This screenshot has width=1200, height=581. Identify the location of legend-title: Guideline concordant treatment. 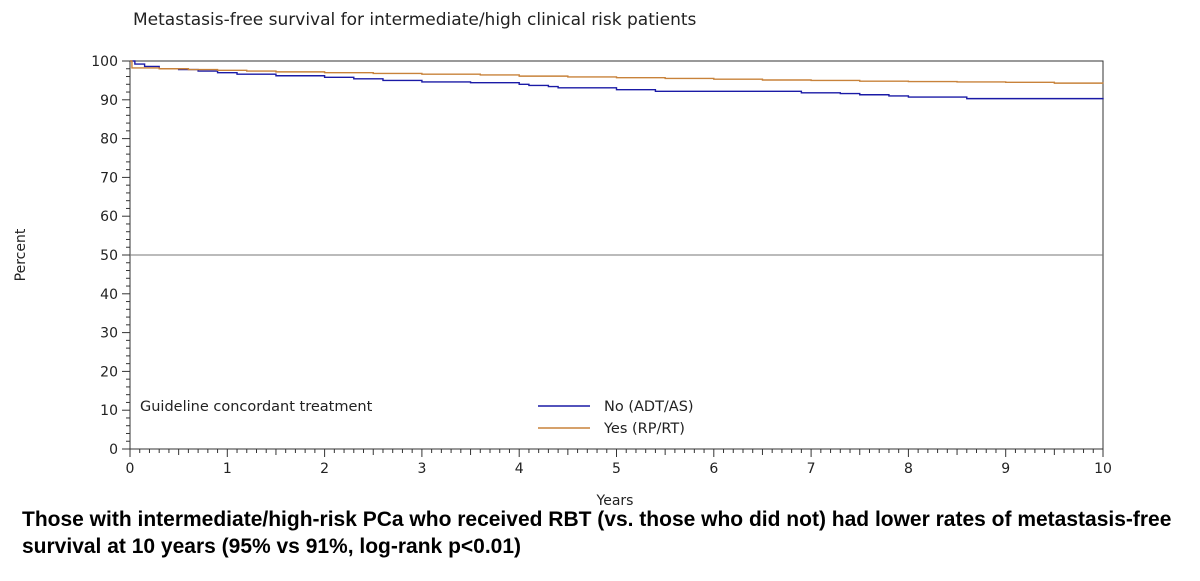
(256, 407).